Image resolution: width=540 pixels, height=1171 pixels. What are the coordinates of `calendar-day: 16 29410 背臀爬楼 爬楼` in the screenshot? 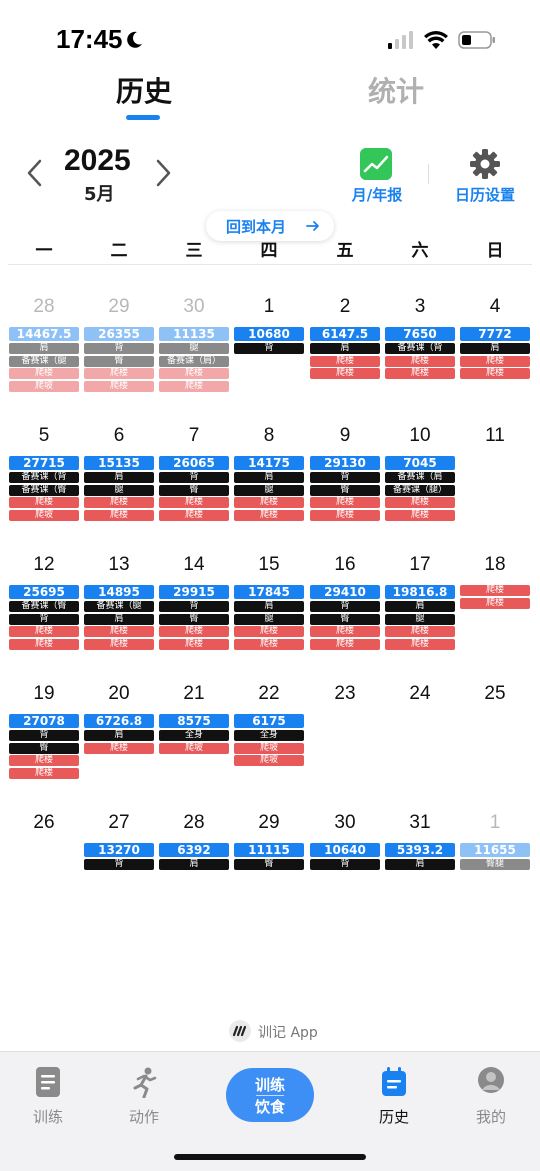 It's located at (345, 614).